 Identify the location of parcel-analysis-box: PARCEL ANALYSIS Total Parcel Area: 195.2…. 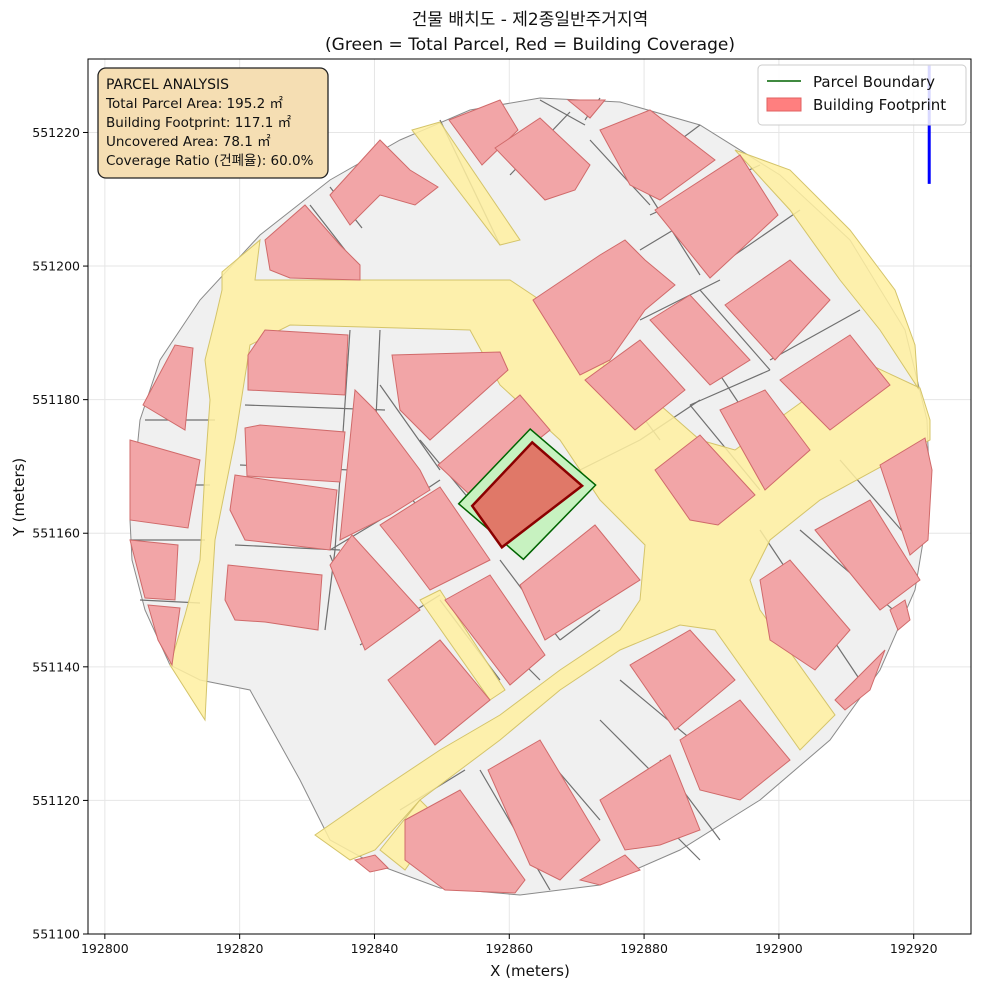
(213, 123).